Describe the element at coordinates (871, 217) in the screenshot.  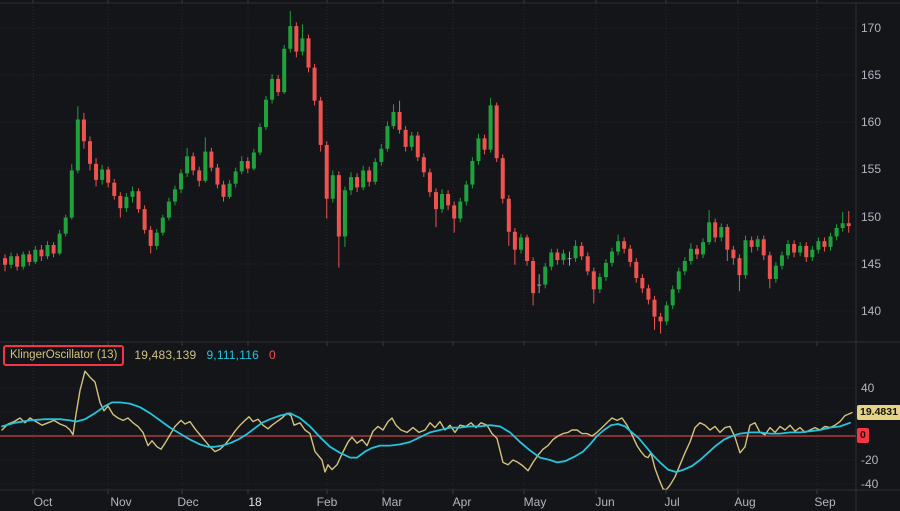
I see `price-tick-label: 150` at that location.